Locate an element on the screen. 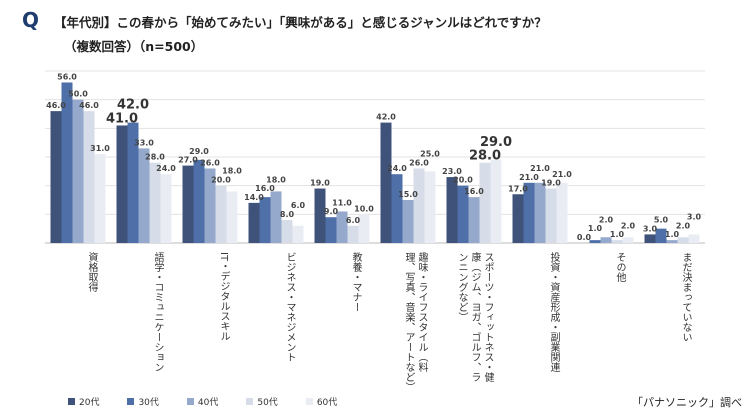 Image resolution: width=750 pixels, height=420 pixels. data-label: 11.0 is located at coordinates (342, 202).